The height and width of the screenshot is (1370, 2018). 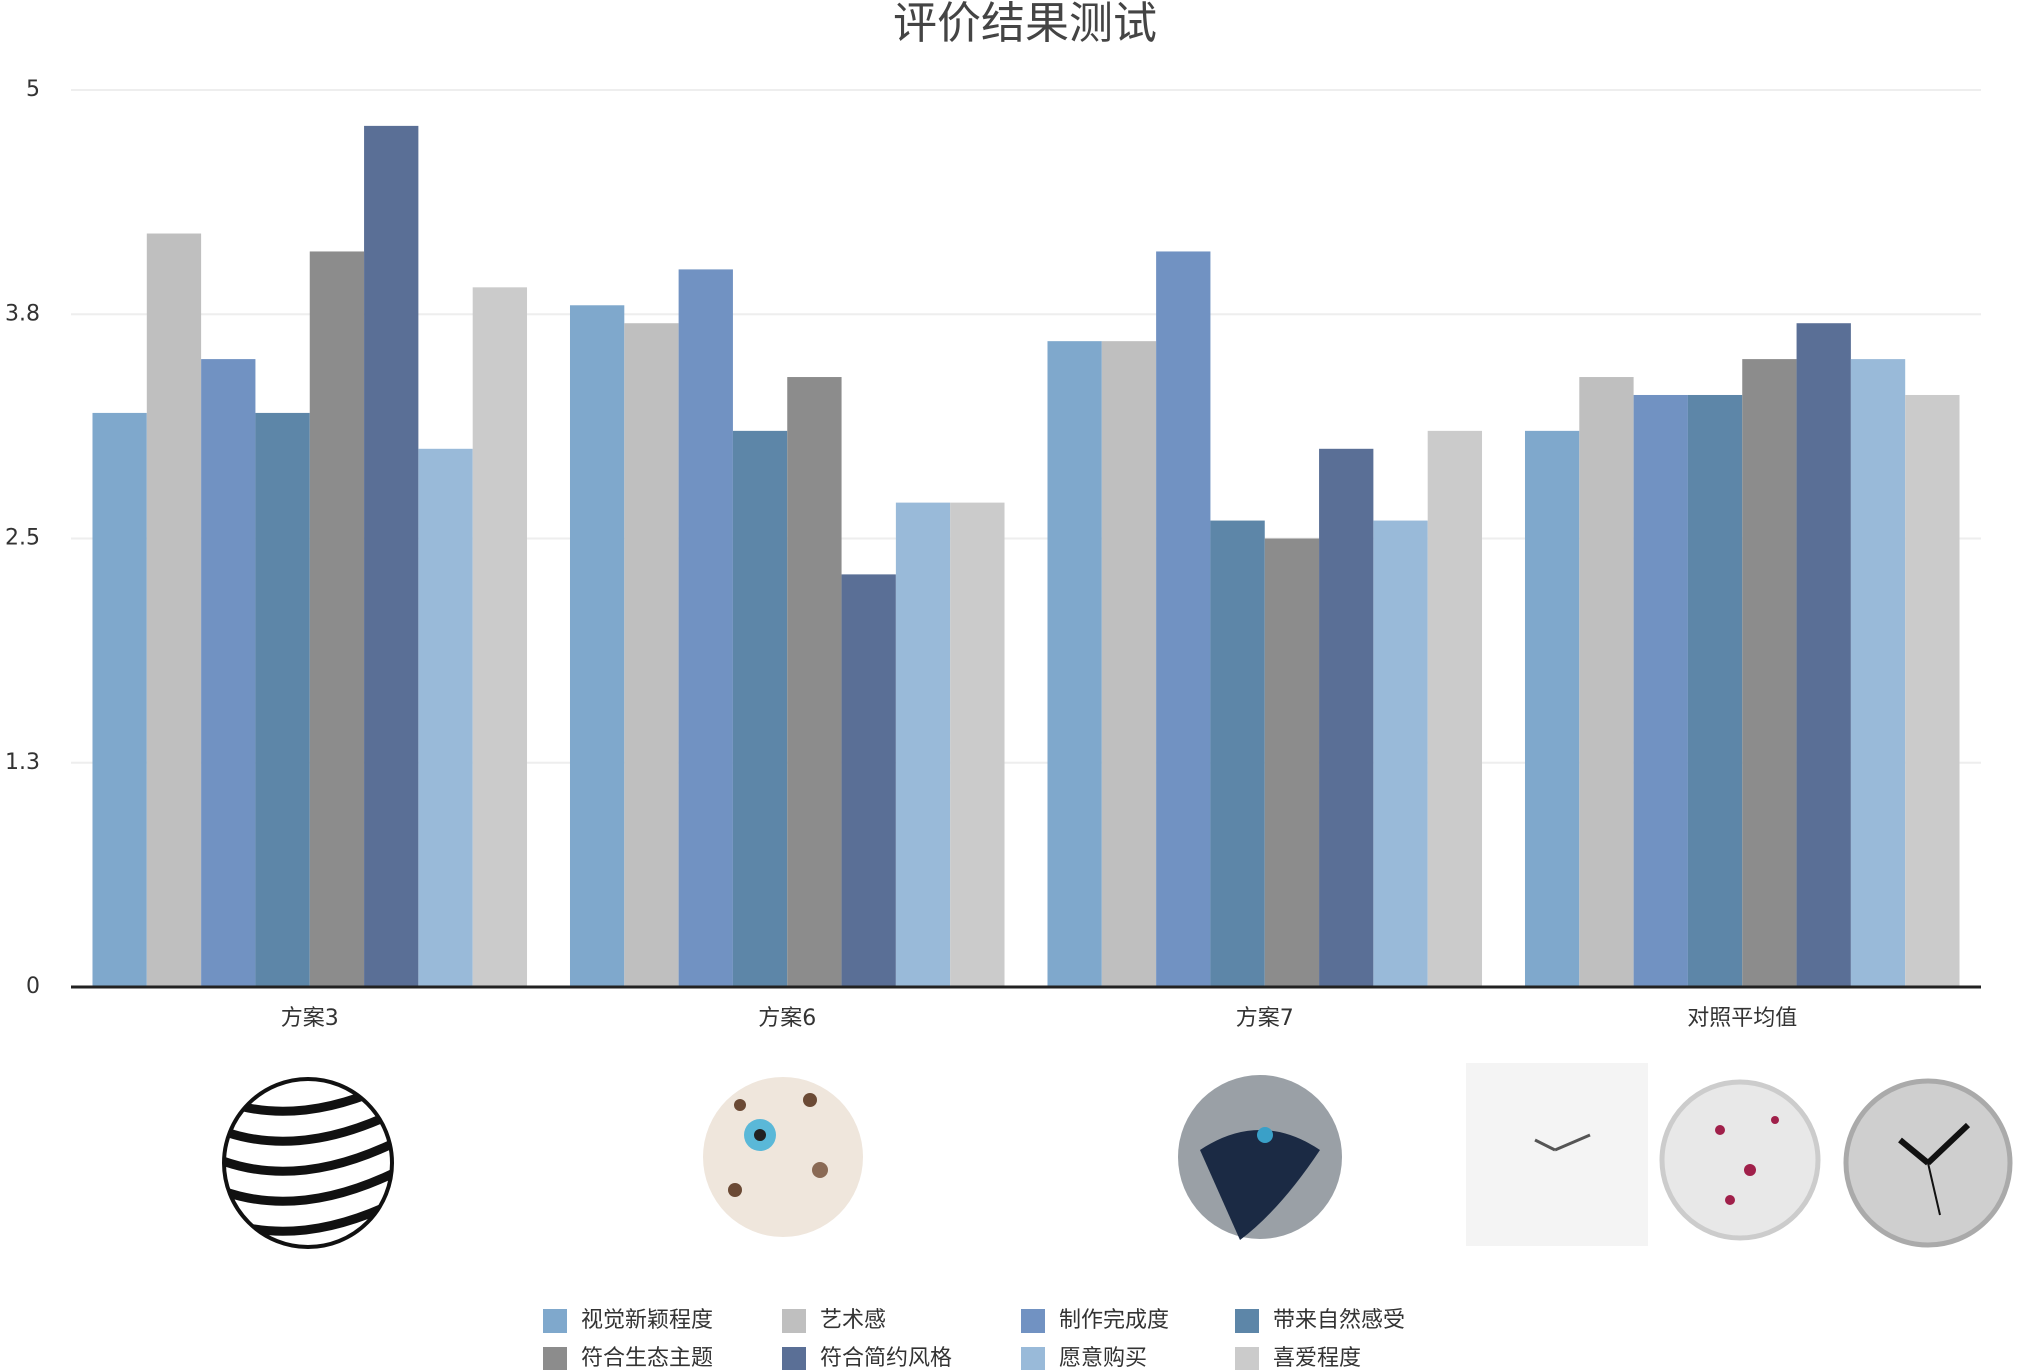 I want to click on y-tick-label: 5, so click(x=33, y=89).